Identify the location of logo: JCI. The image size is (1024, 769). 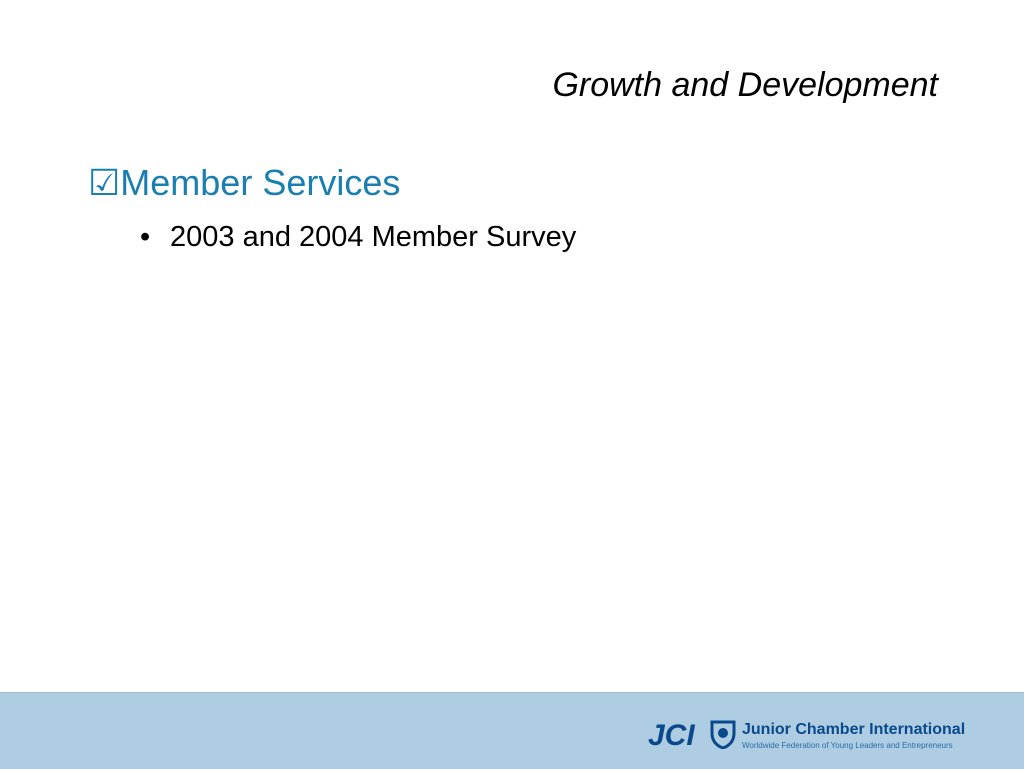
(671, 735).